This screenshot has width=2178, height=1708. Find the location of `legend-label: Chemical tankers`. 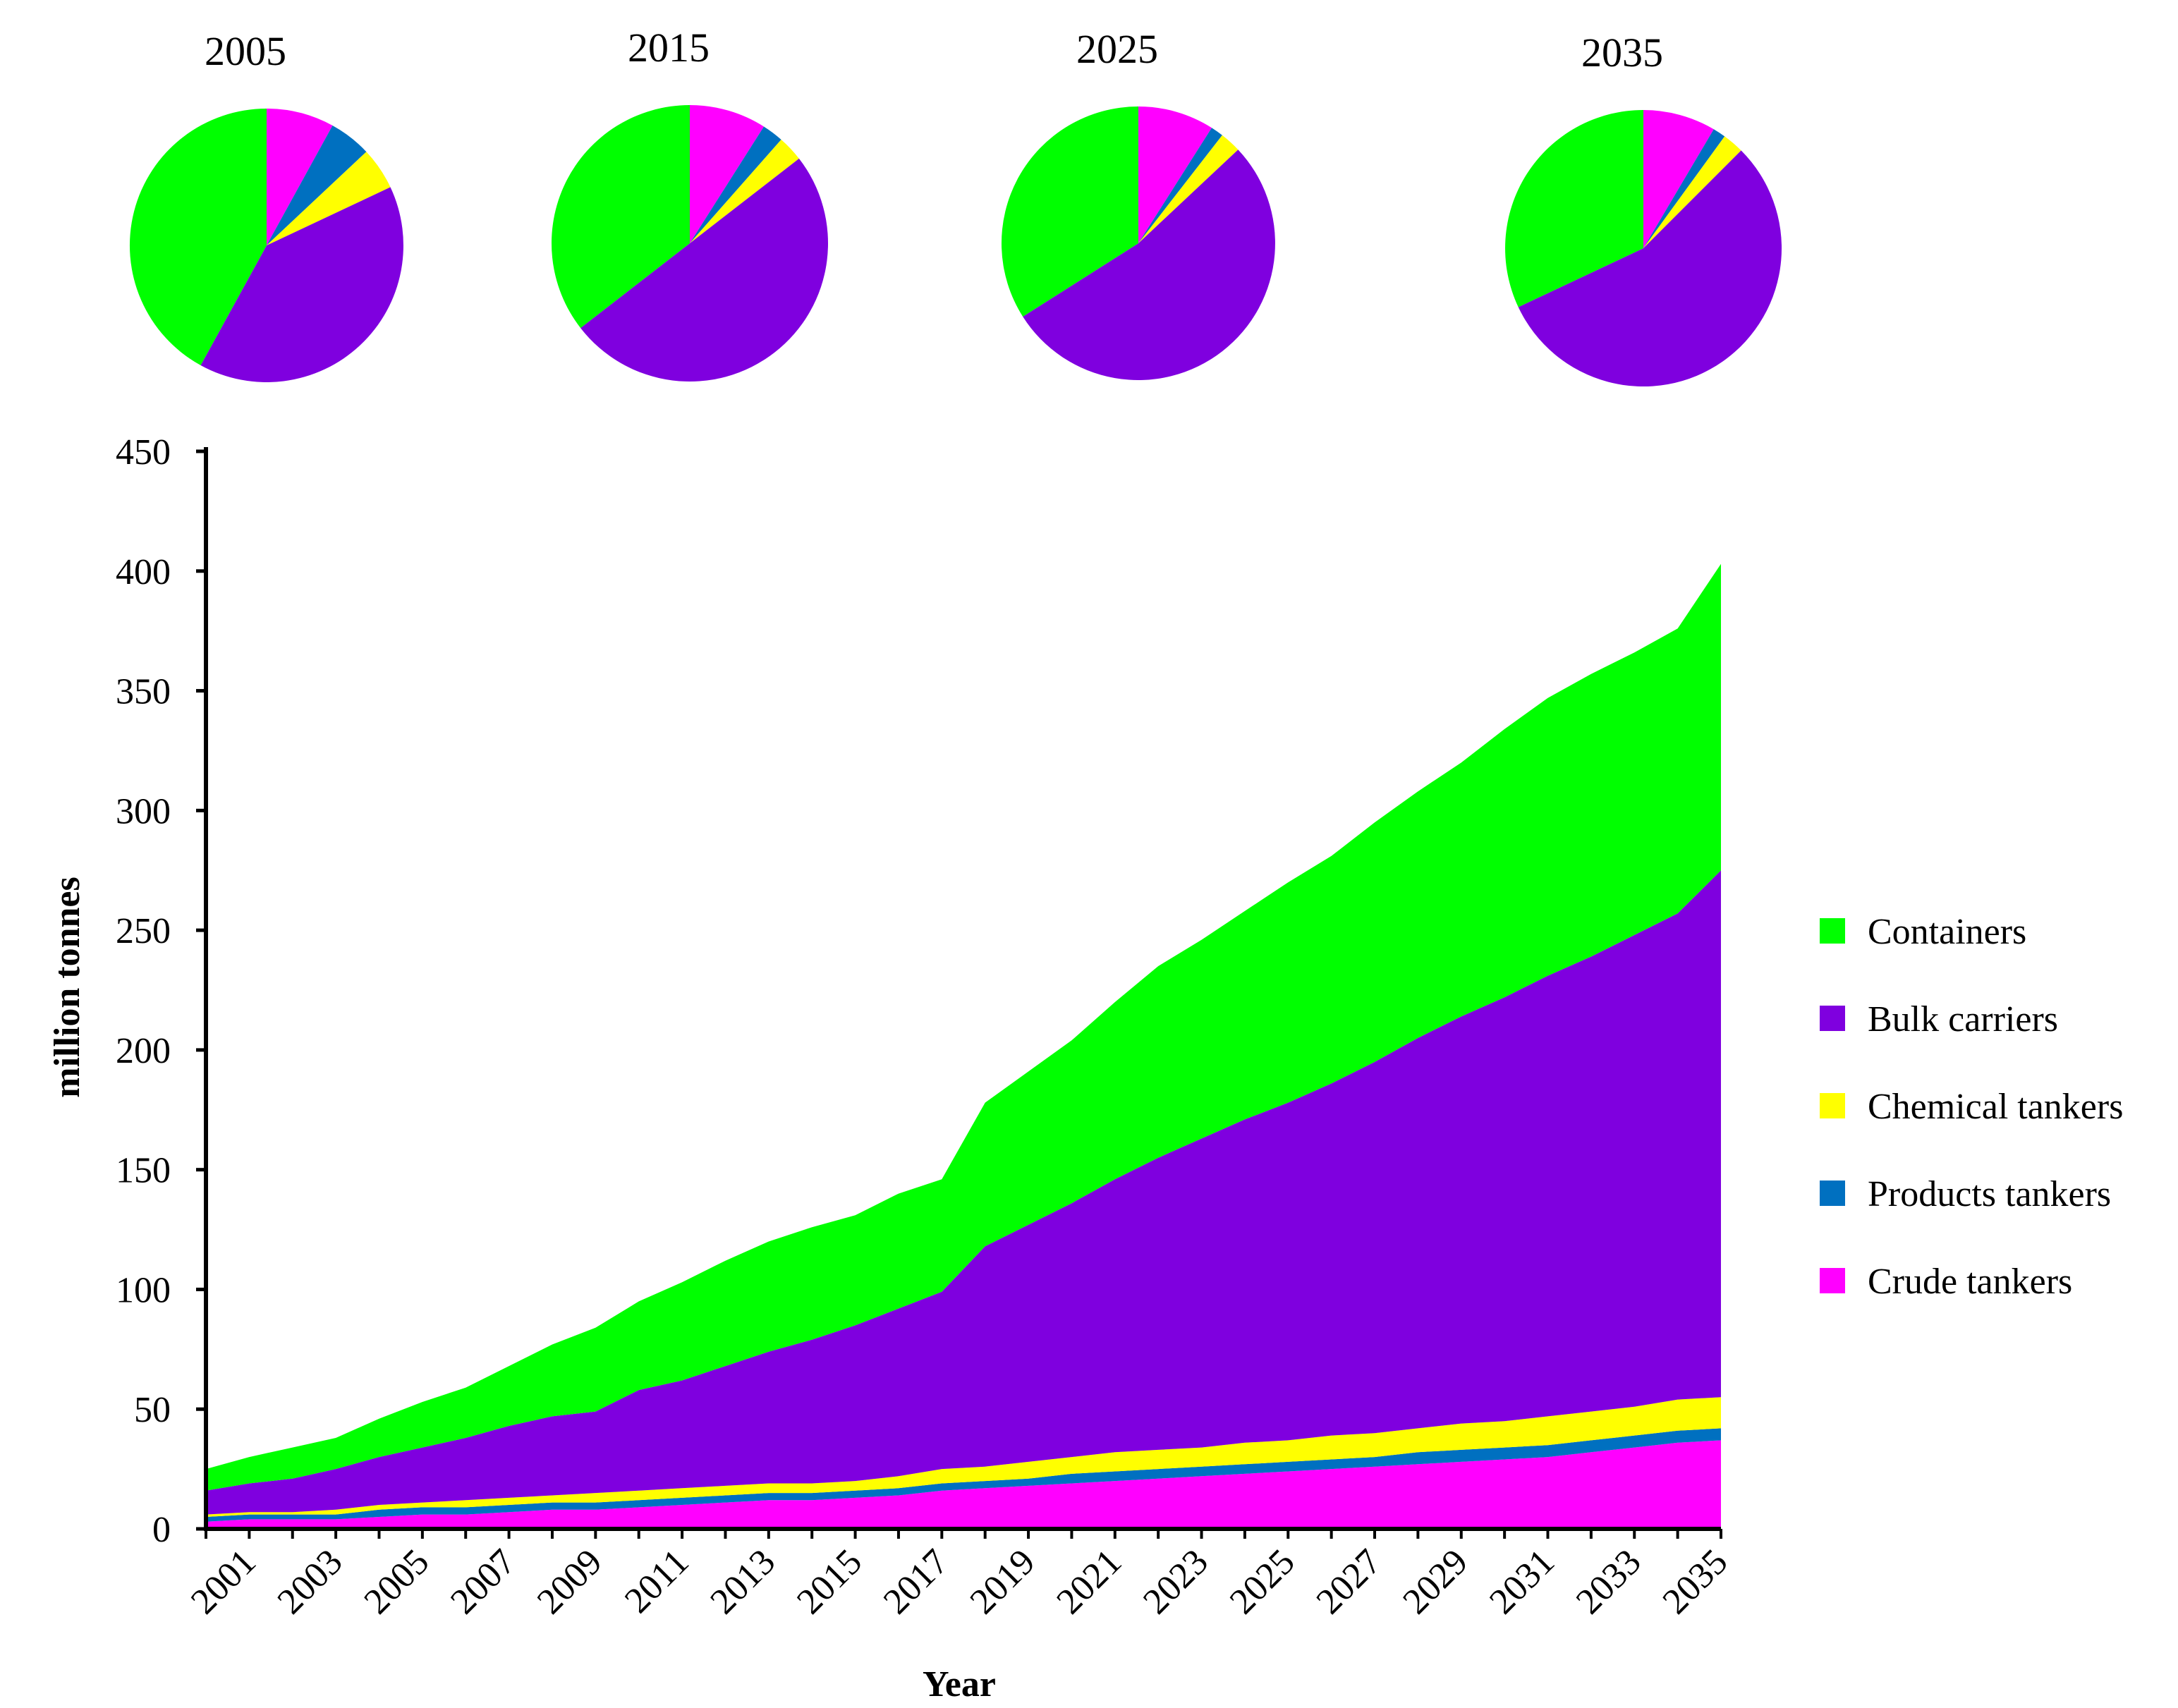

legend-label: Chemical tankers is located at coordinates (1995, 1107).